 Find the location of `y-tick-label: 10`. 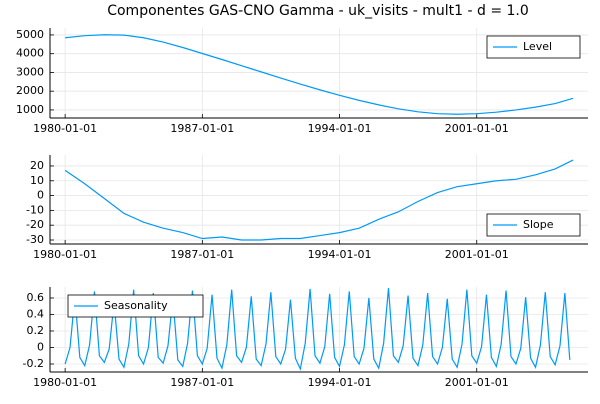

y-tick-label: 10 is located at coordinates (37, 180).